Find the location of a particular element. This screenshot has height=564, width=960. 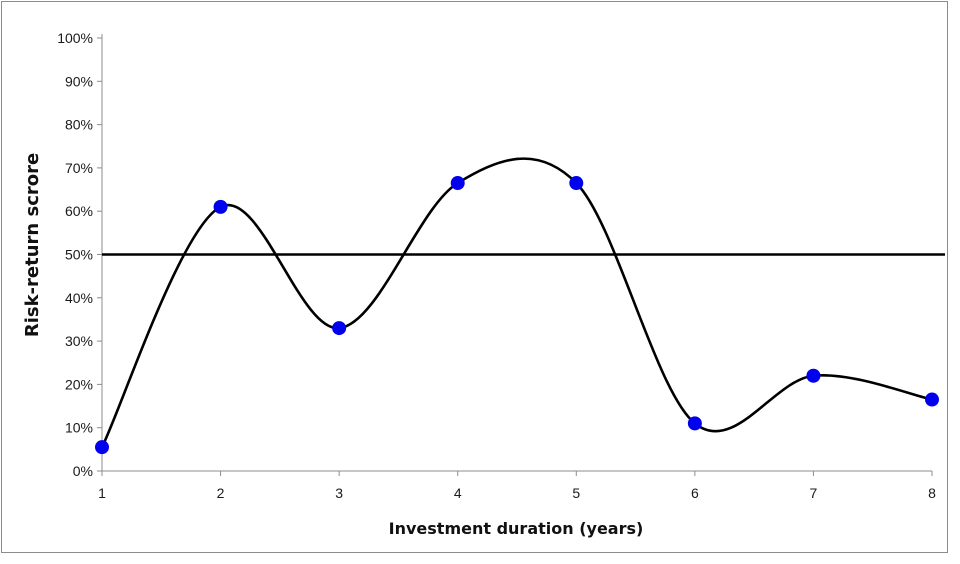

x-tick-label: 7 is located at coordinates (814, 493).